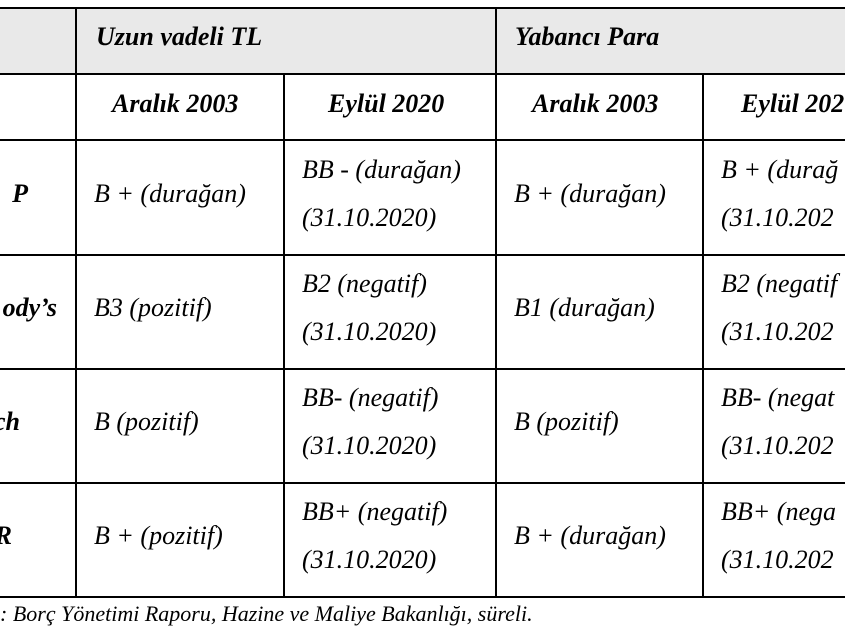 The width and height of the screenshot is (845, 634). Describe the element at coordinates (369, 445) in the screenshot. I see `row-3-tl-2020-date: (31.10.2020)` at that location.